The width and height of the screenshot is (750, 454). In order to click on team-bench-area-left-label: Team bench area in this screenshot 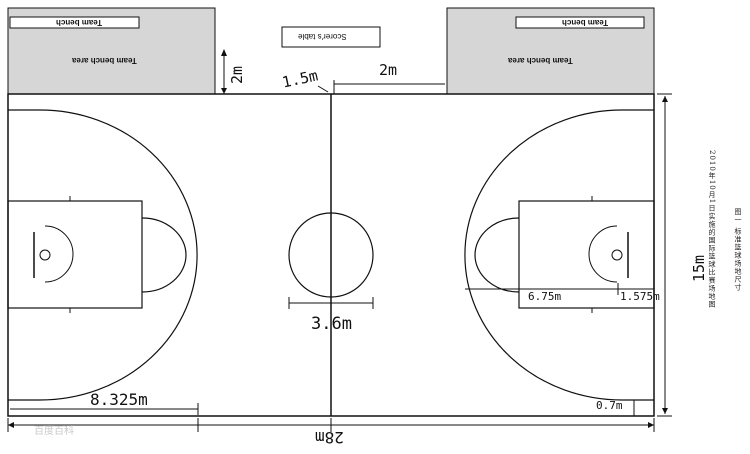, I will do `click(104, 60)`.